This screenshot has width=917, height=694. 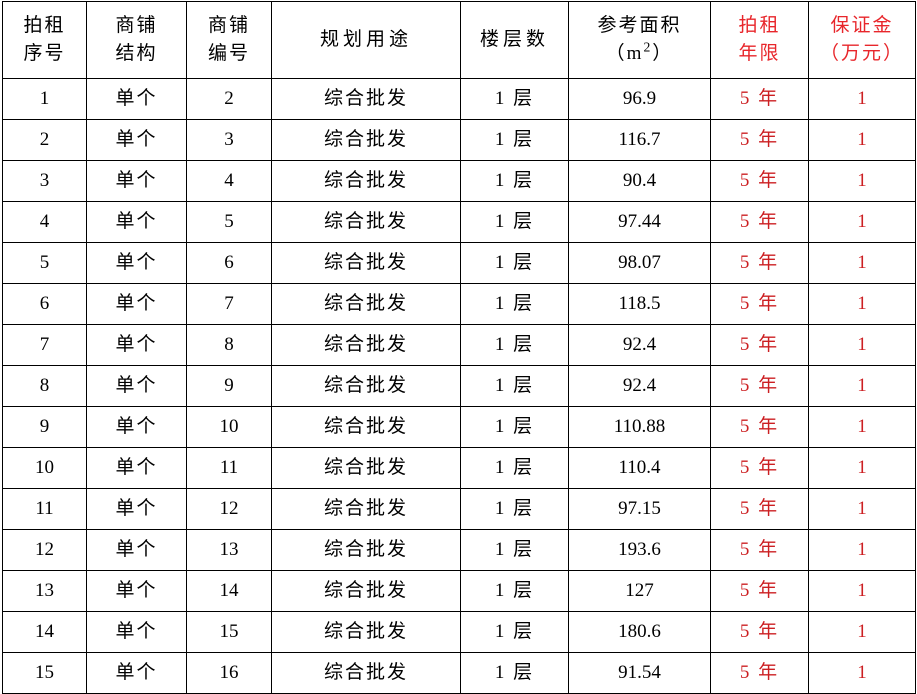 I want to click on header-line-2: 年限, so click(x=759, y=53).